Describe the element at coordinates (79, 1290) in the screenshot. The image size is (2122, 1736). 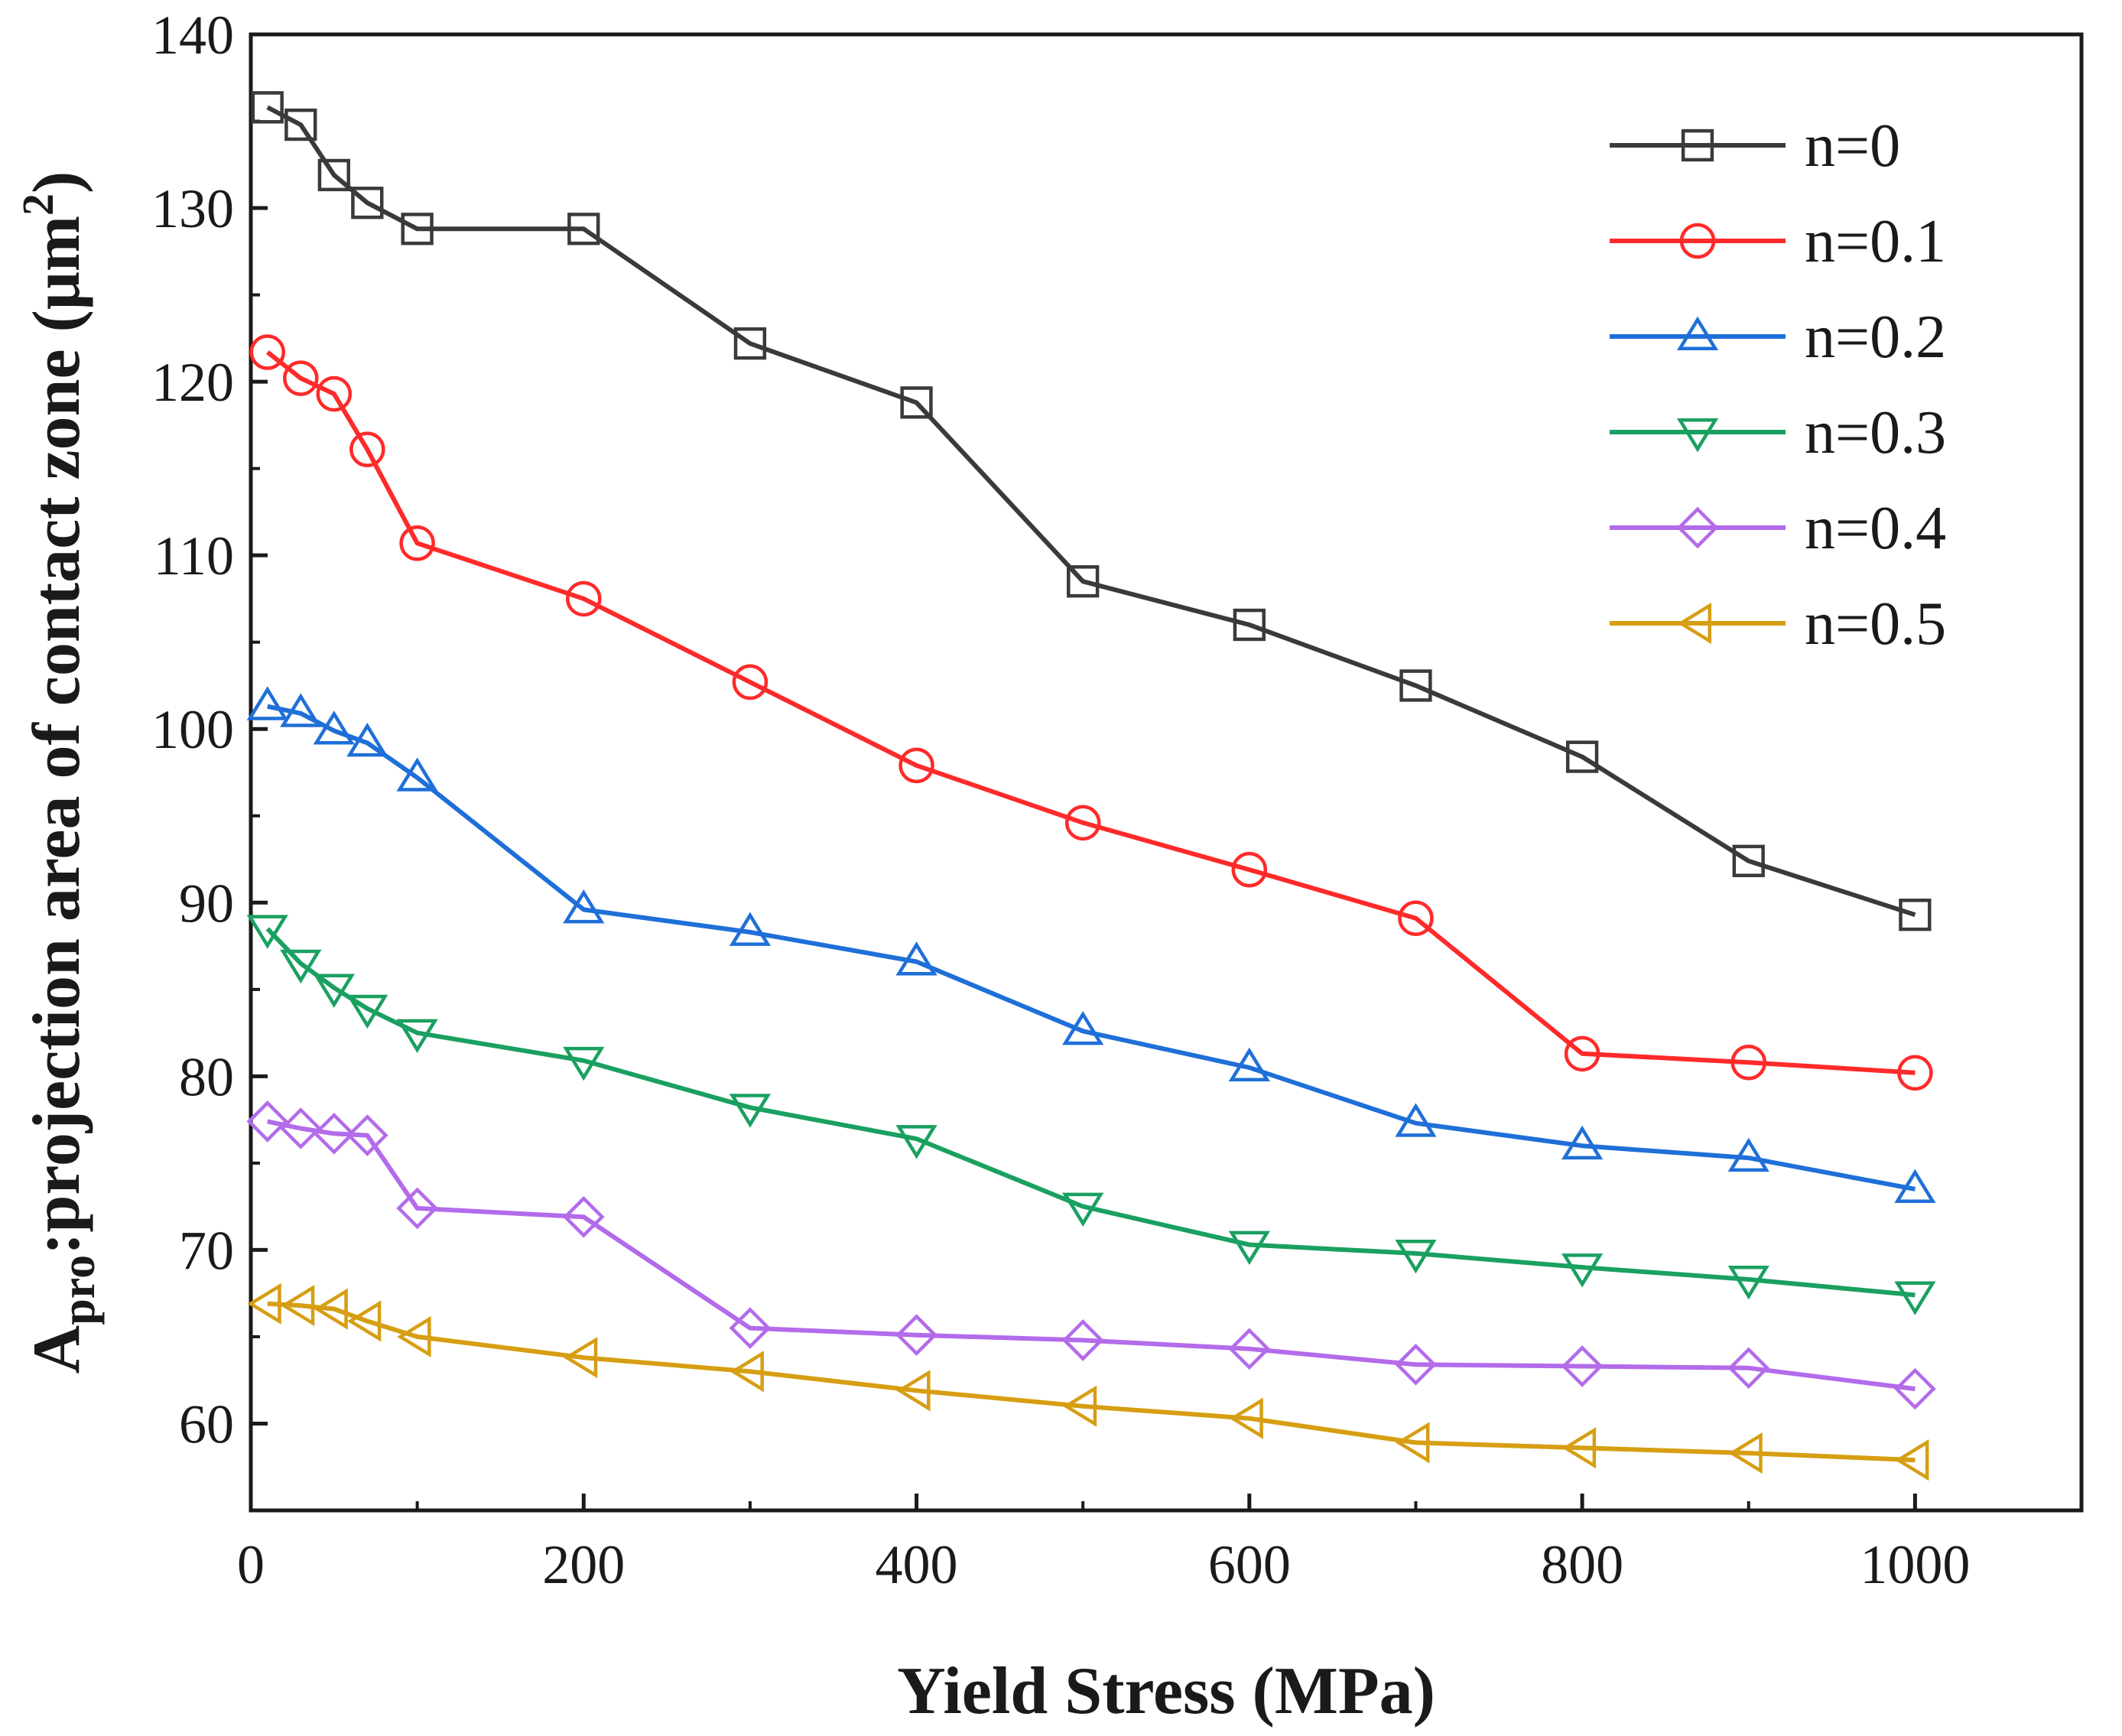
I see `y-axis-title-sub: pro` at that location.